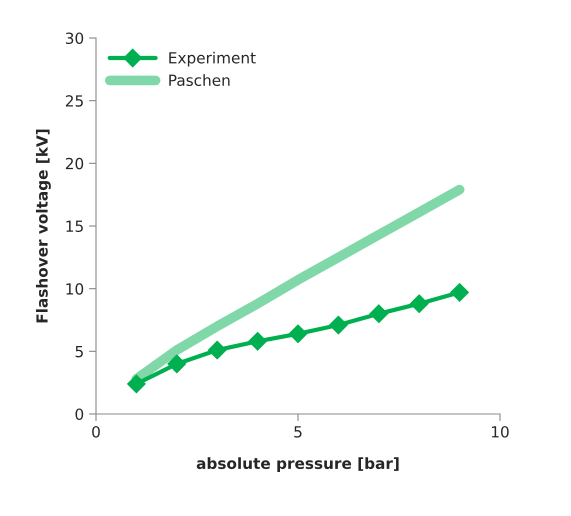 The width and height of the screenshot is (571, 516). What do you see at coordinates (79, 352) in the screenshot?
I see `y-tick-label: 5` at bounding box center [79, 352].